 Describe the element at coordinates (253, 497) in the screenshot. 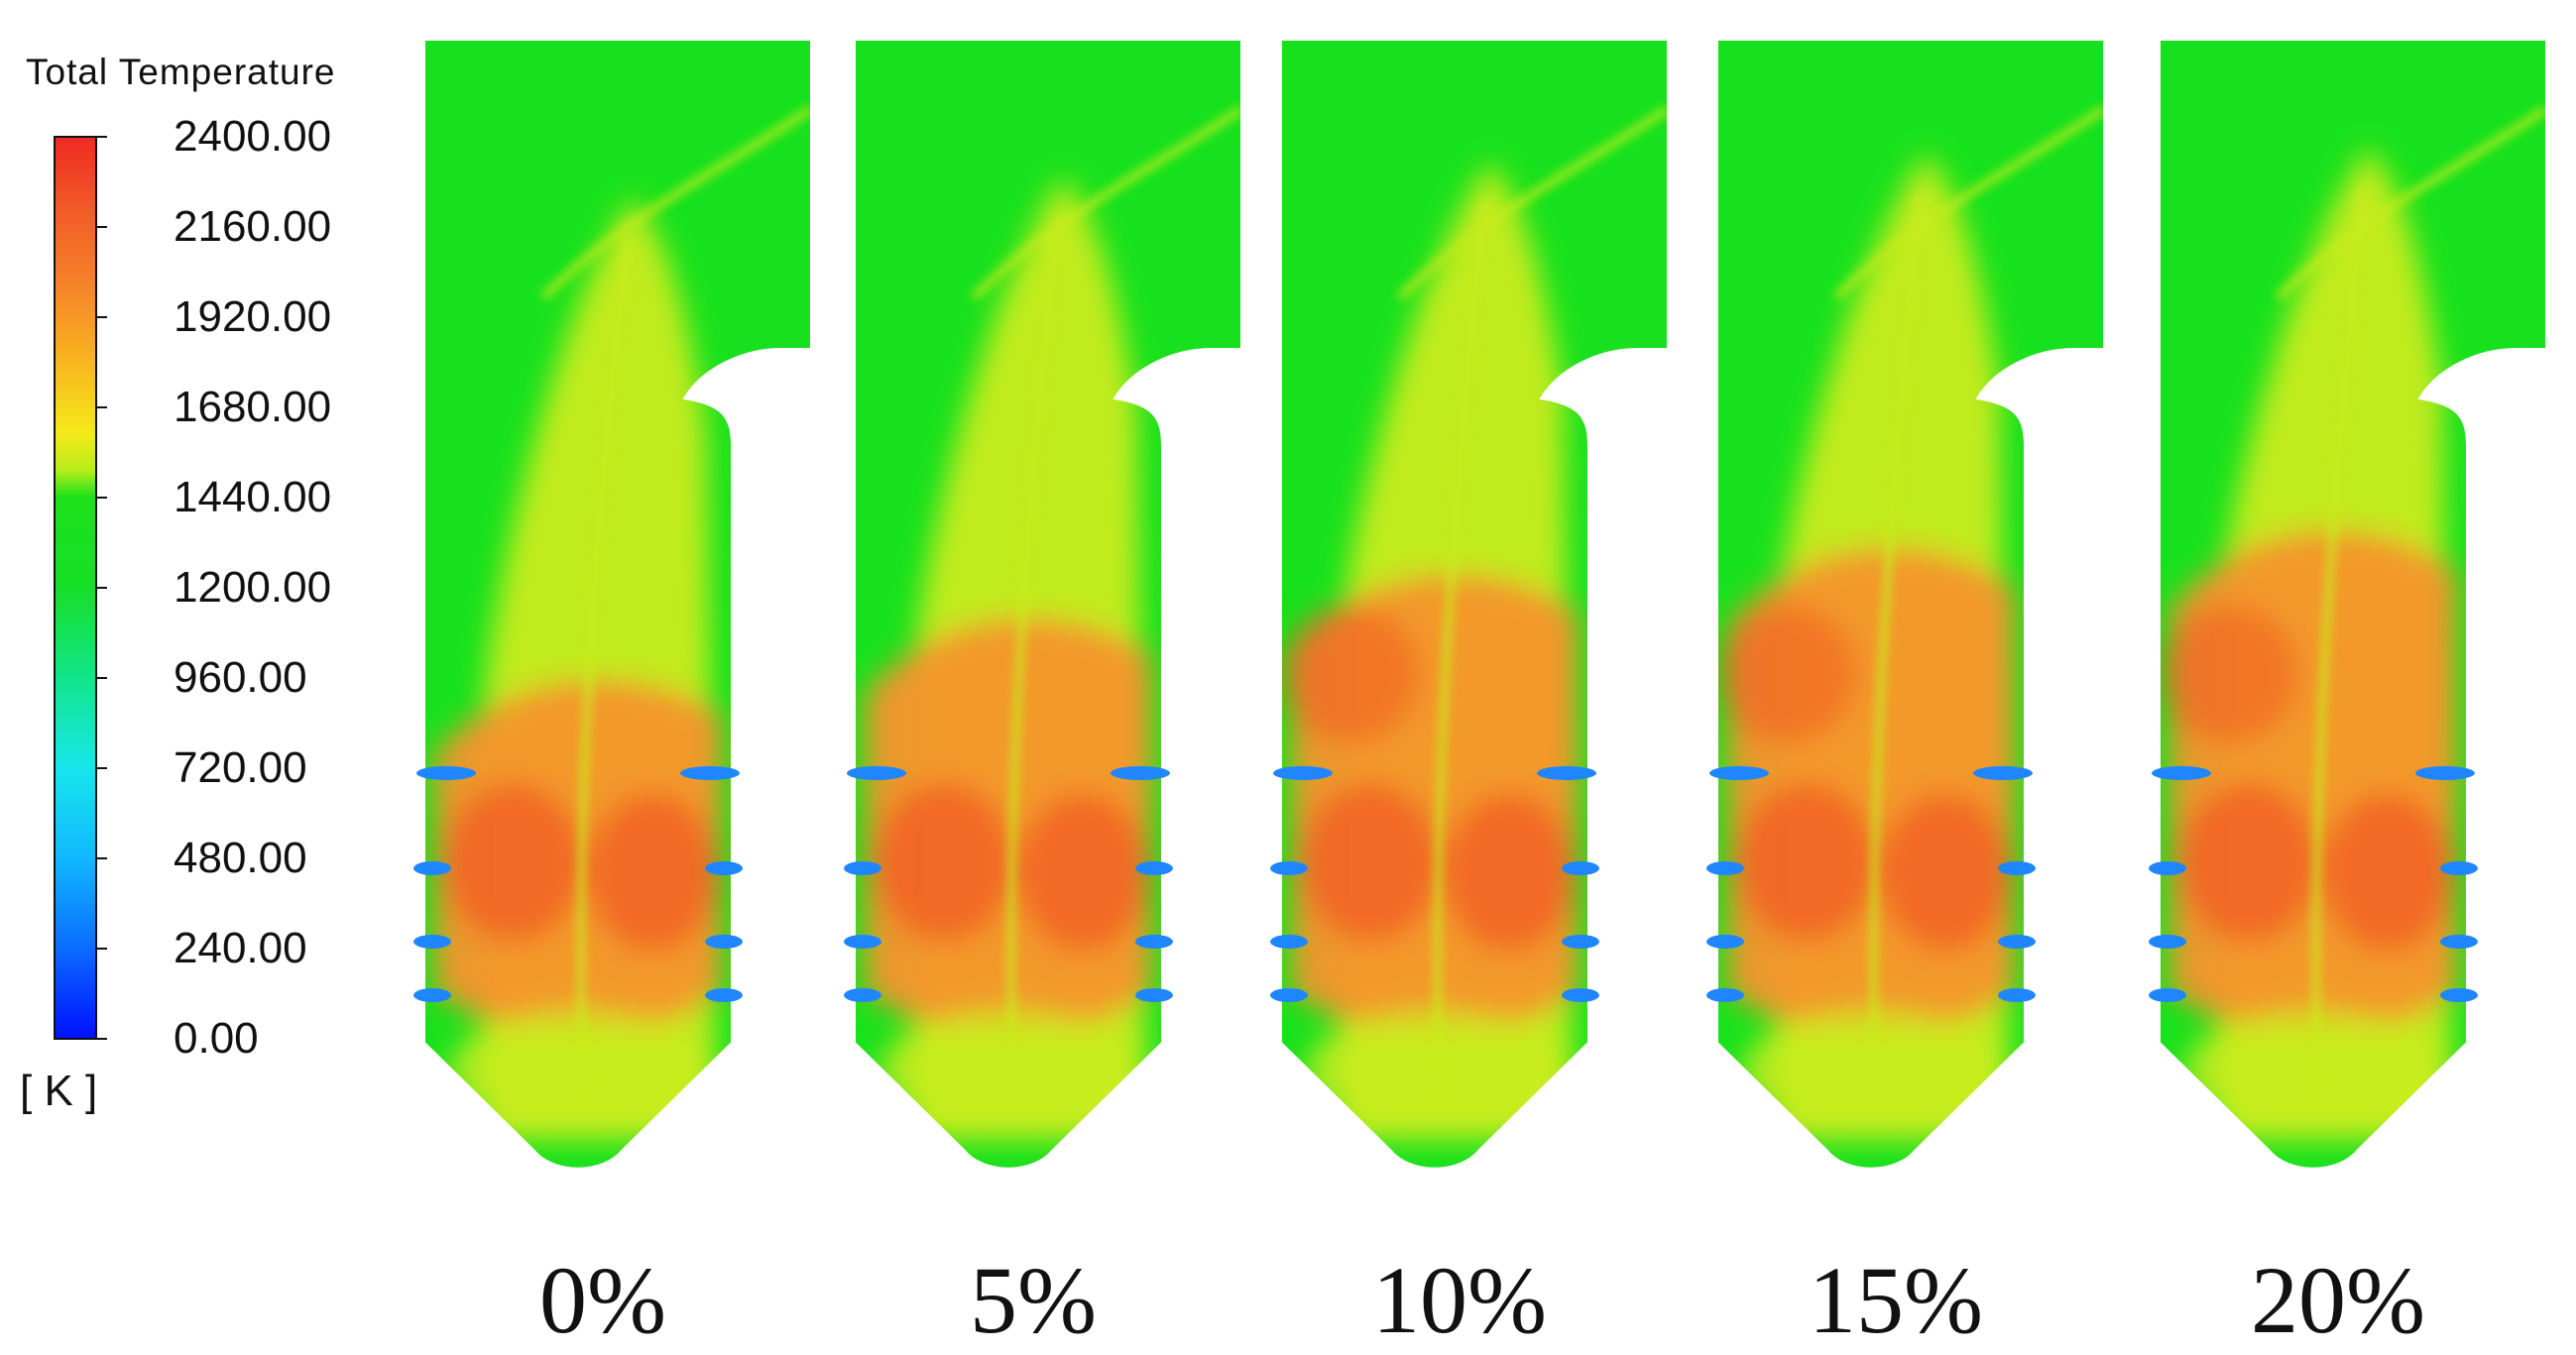

I see `colorbar-tick-label: 1440.00` at that location.